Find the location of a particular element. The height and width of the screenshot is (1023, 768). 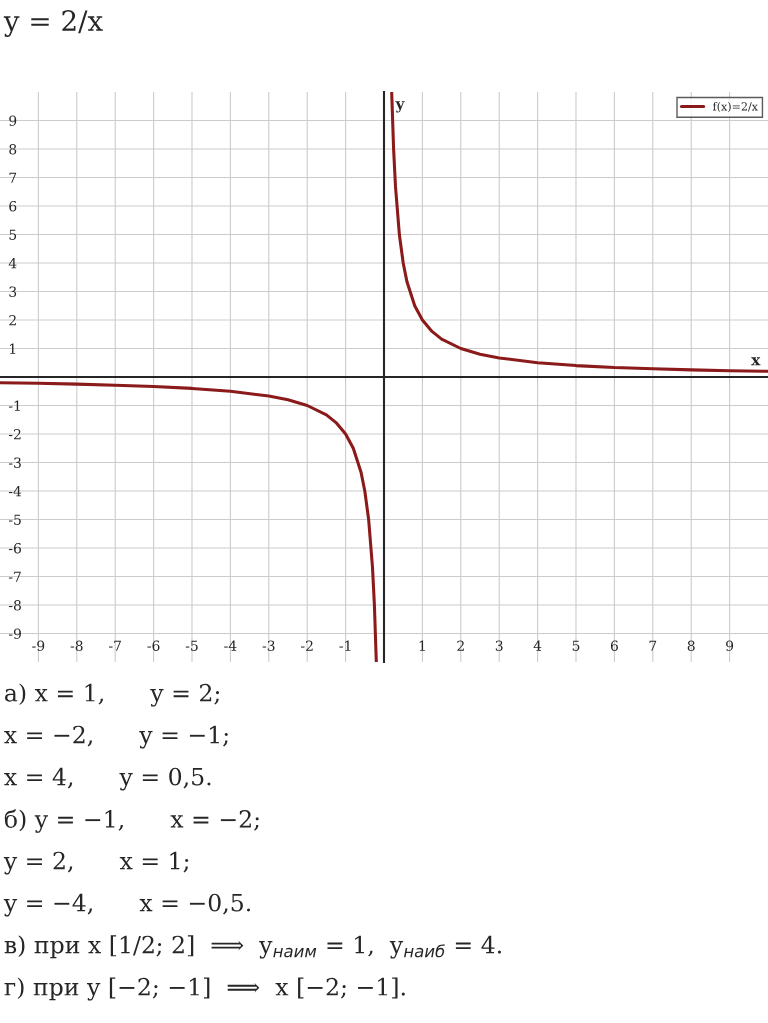

x-tick-label: 8 is located at coordinates (691, 645).